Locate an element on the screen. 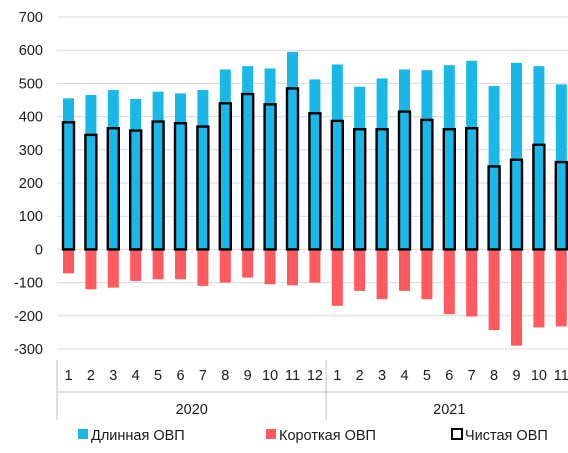 The image size is (568, 453). y-tick-label: -100 is located at coordinates (28, 284).